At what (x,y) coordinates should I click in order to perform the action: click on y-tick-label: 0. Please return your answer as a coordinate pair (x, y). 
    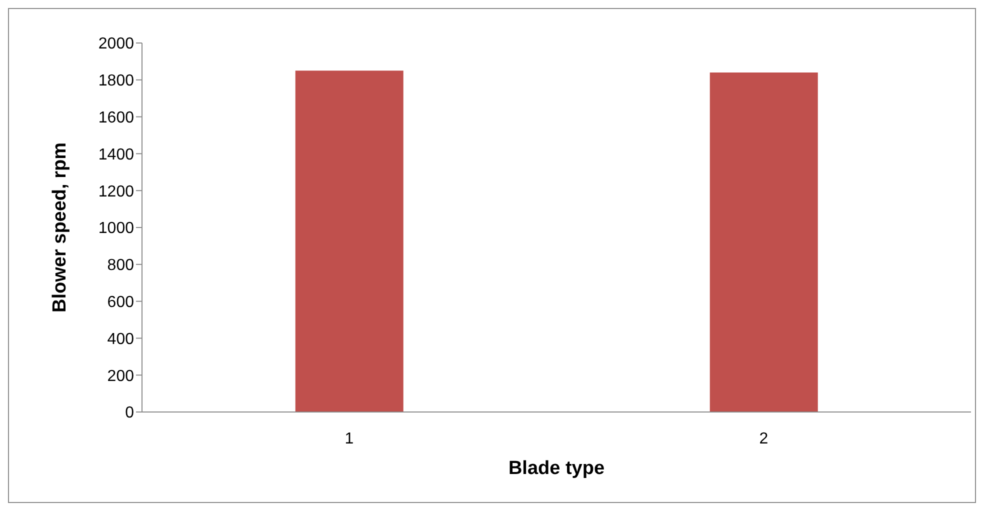
    Looking at the image, I should click on (129, 413).